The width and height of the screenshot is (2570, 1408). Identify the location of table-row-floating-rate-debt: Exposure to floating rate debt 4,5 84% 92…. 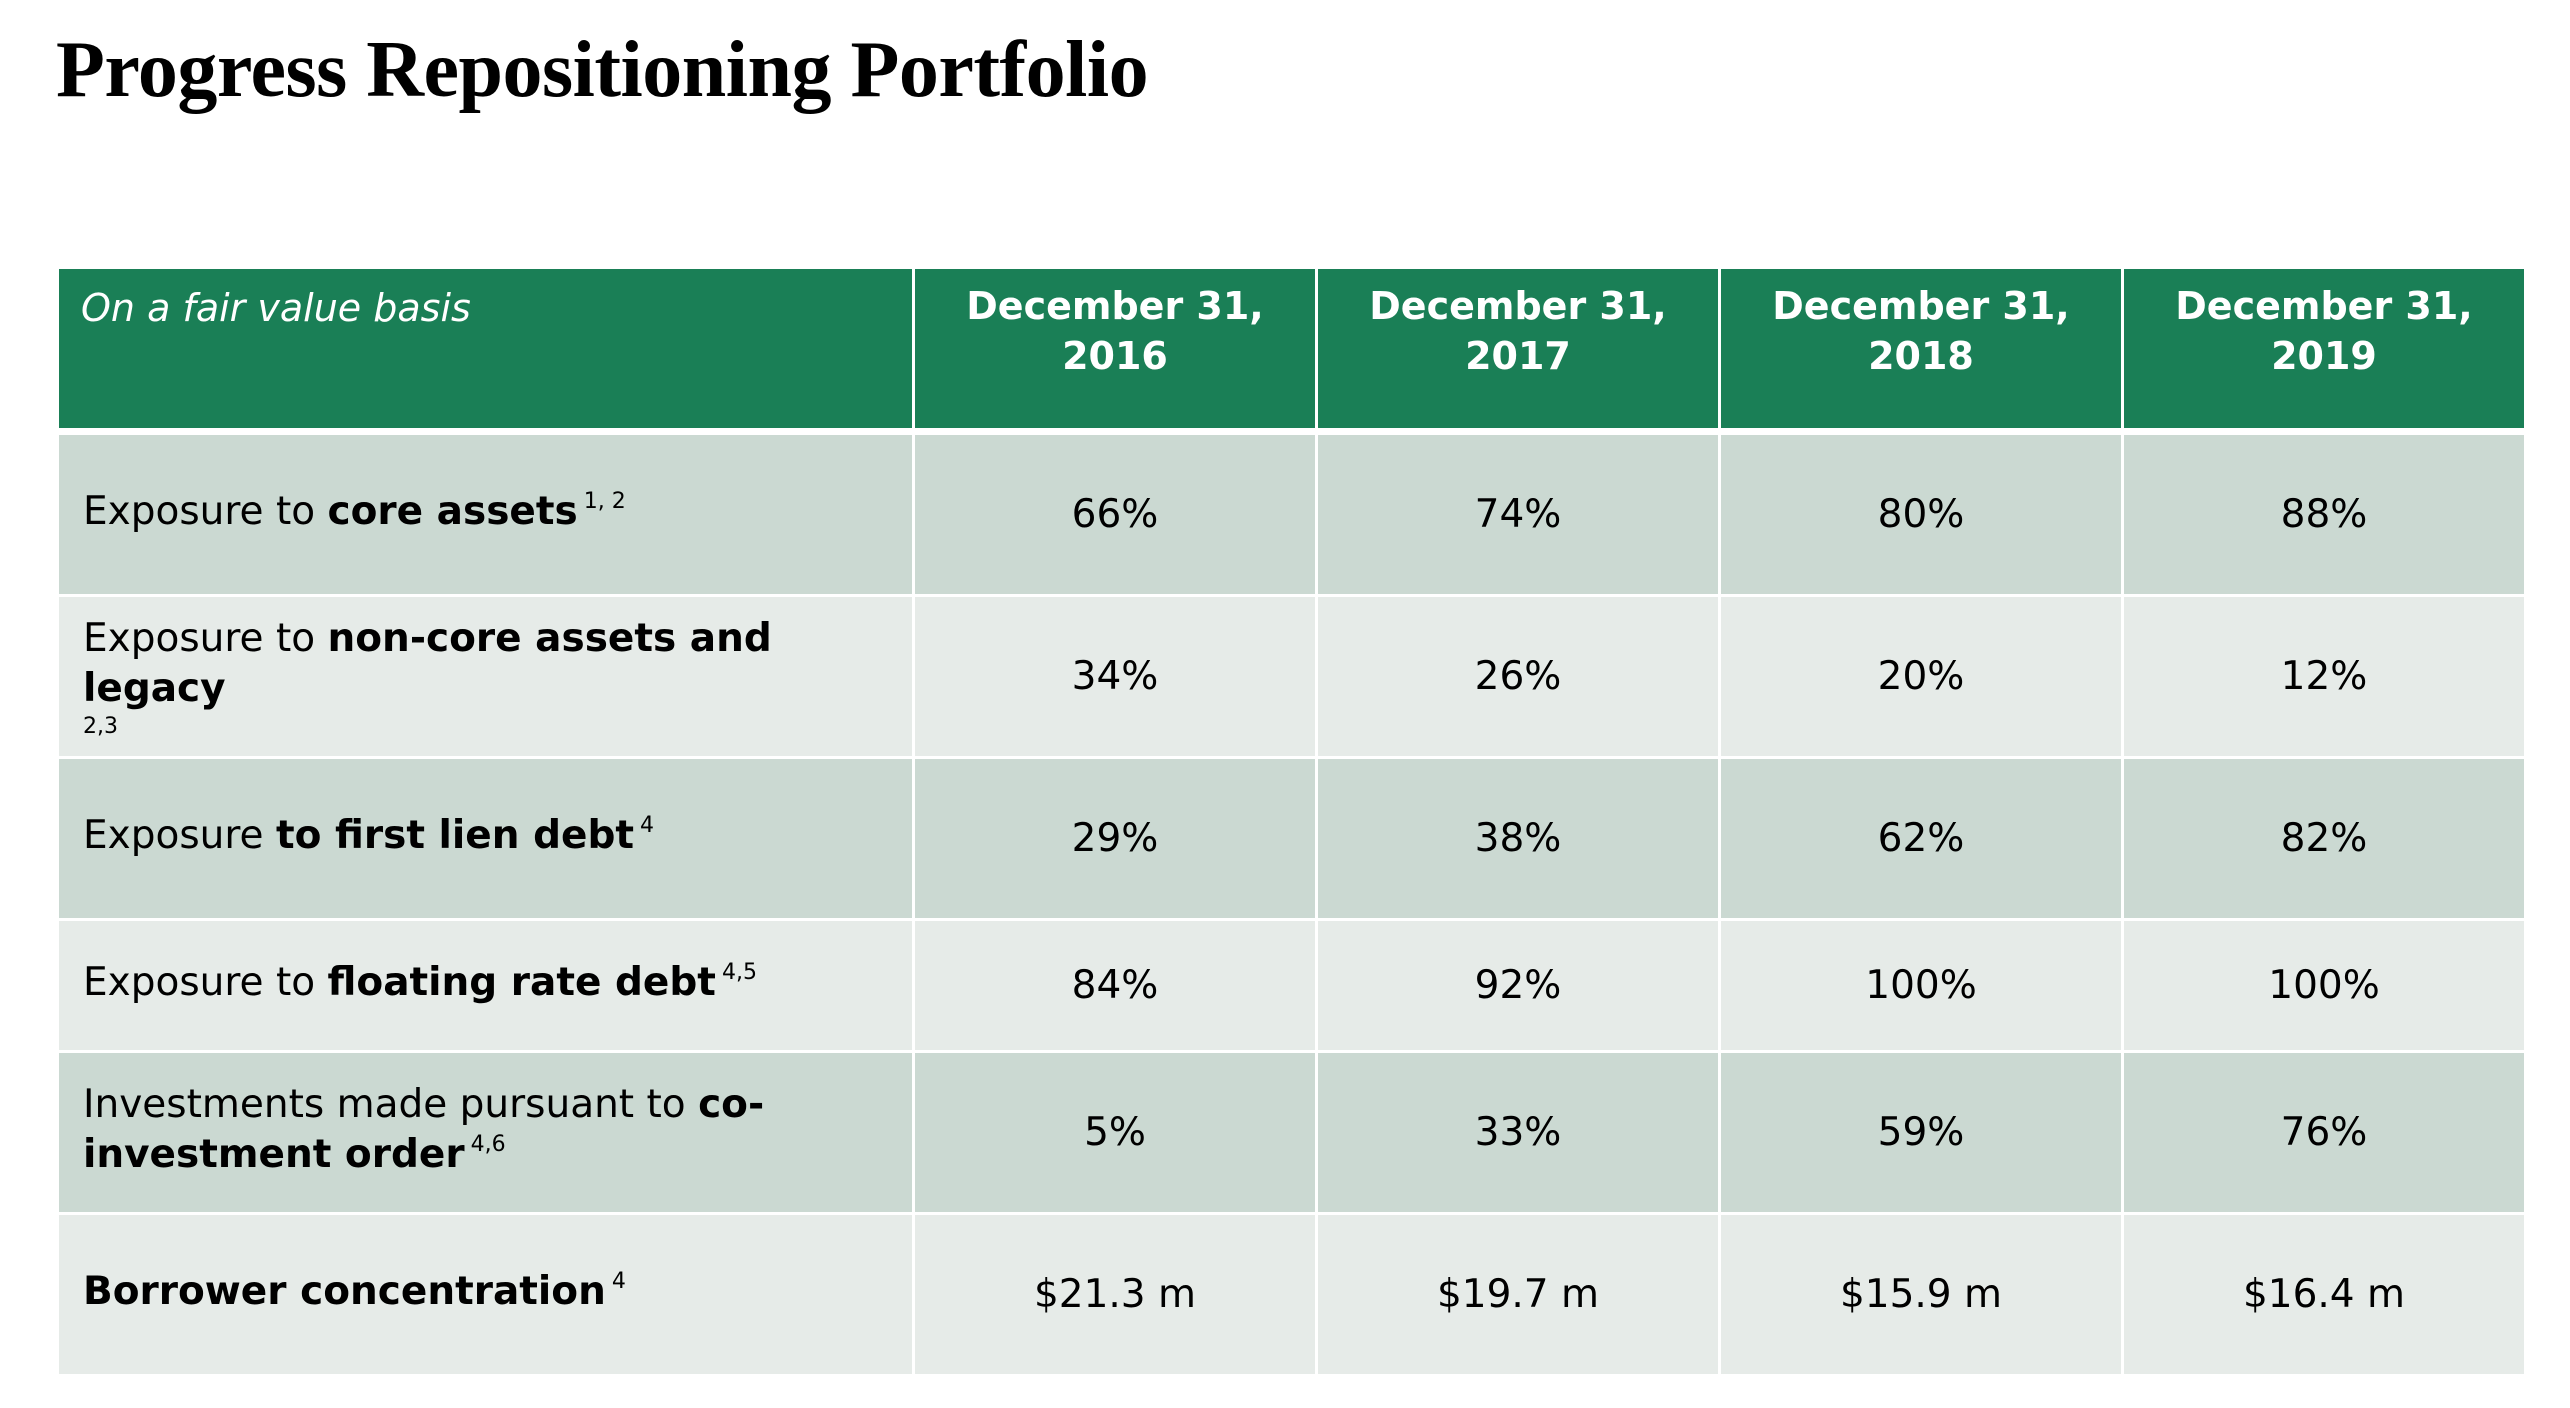
(1291, 985).